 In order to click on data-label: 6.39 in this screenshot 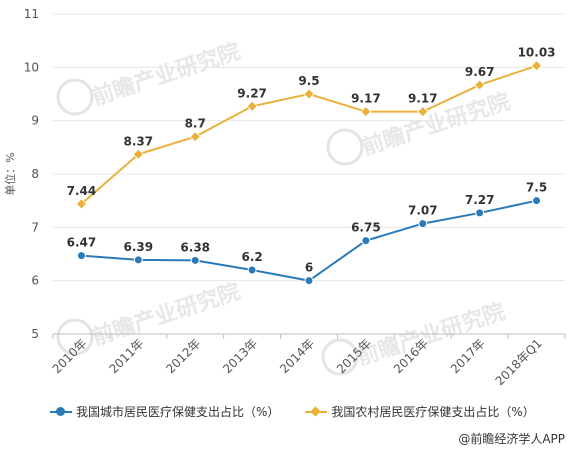, I will do `click(139, 247)`.